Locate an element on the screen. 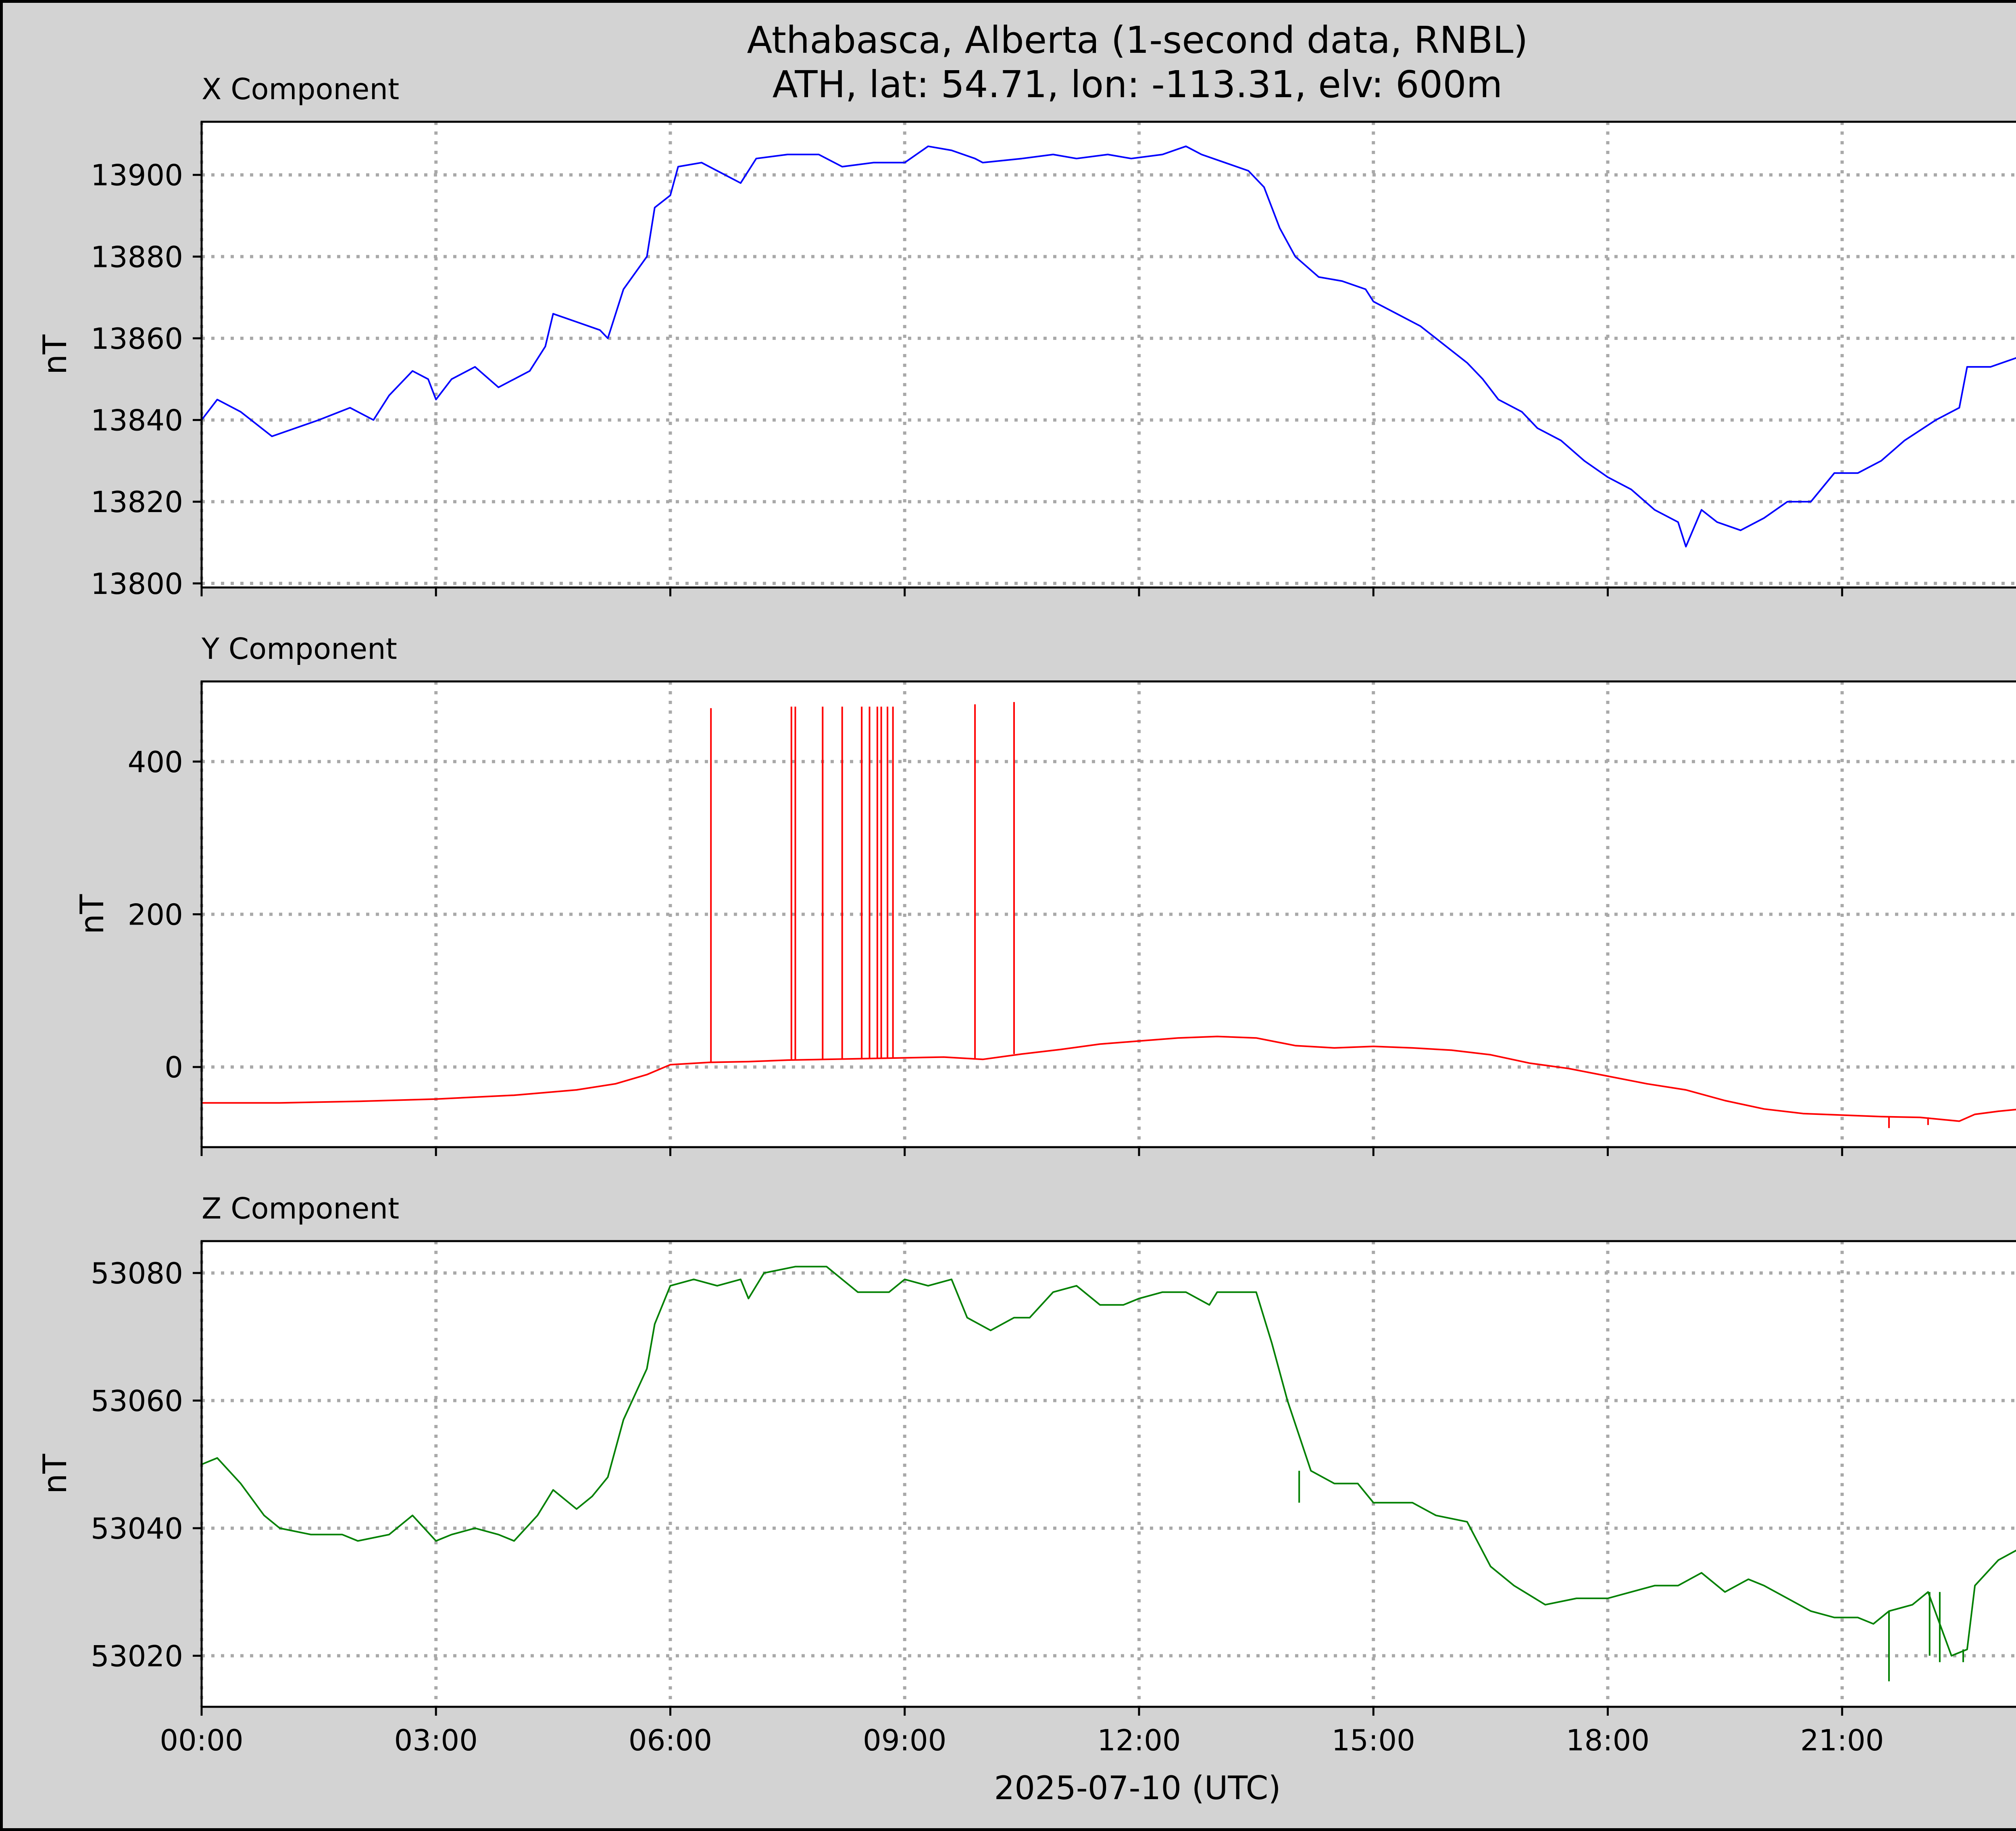 The width and height of the screenshot is (2016, 1831). chart-subtitle: ATH, lat: 54.71, lon: -113.31, elv: 600m is located at coordinates (1138, 84).